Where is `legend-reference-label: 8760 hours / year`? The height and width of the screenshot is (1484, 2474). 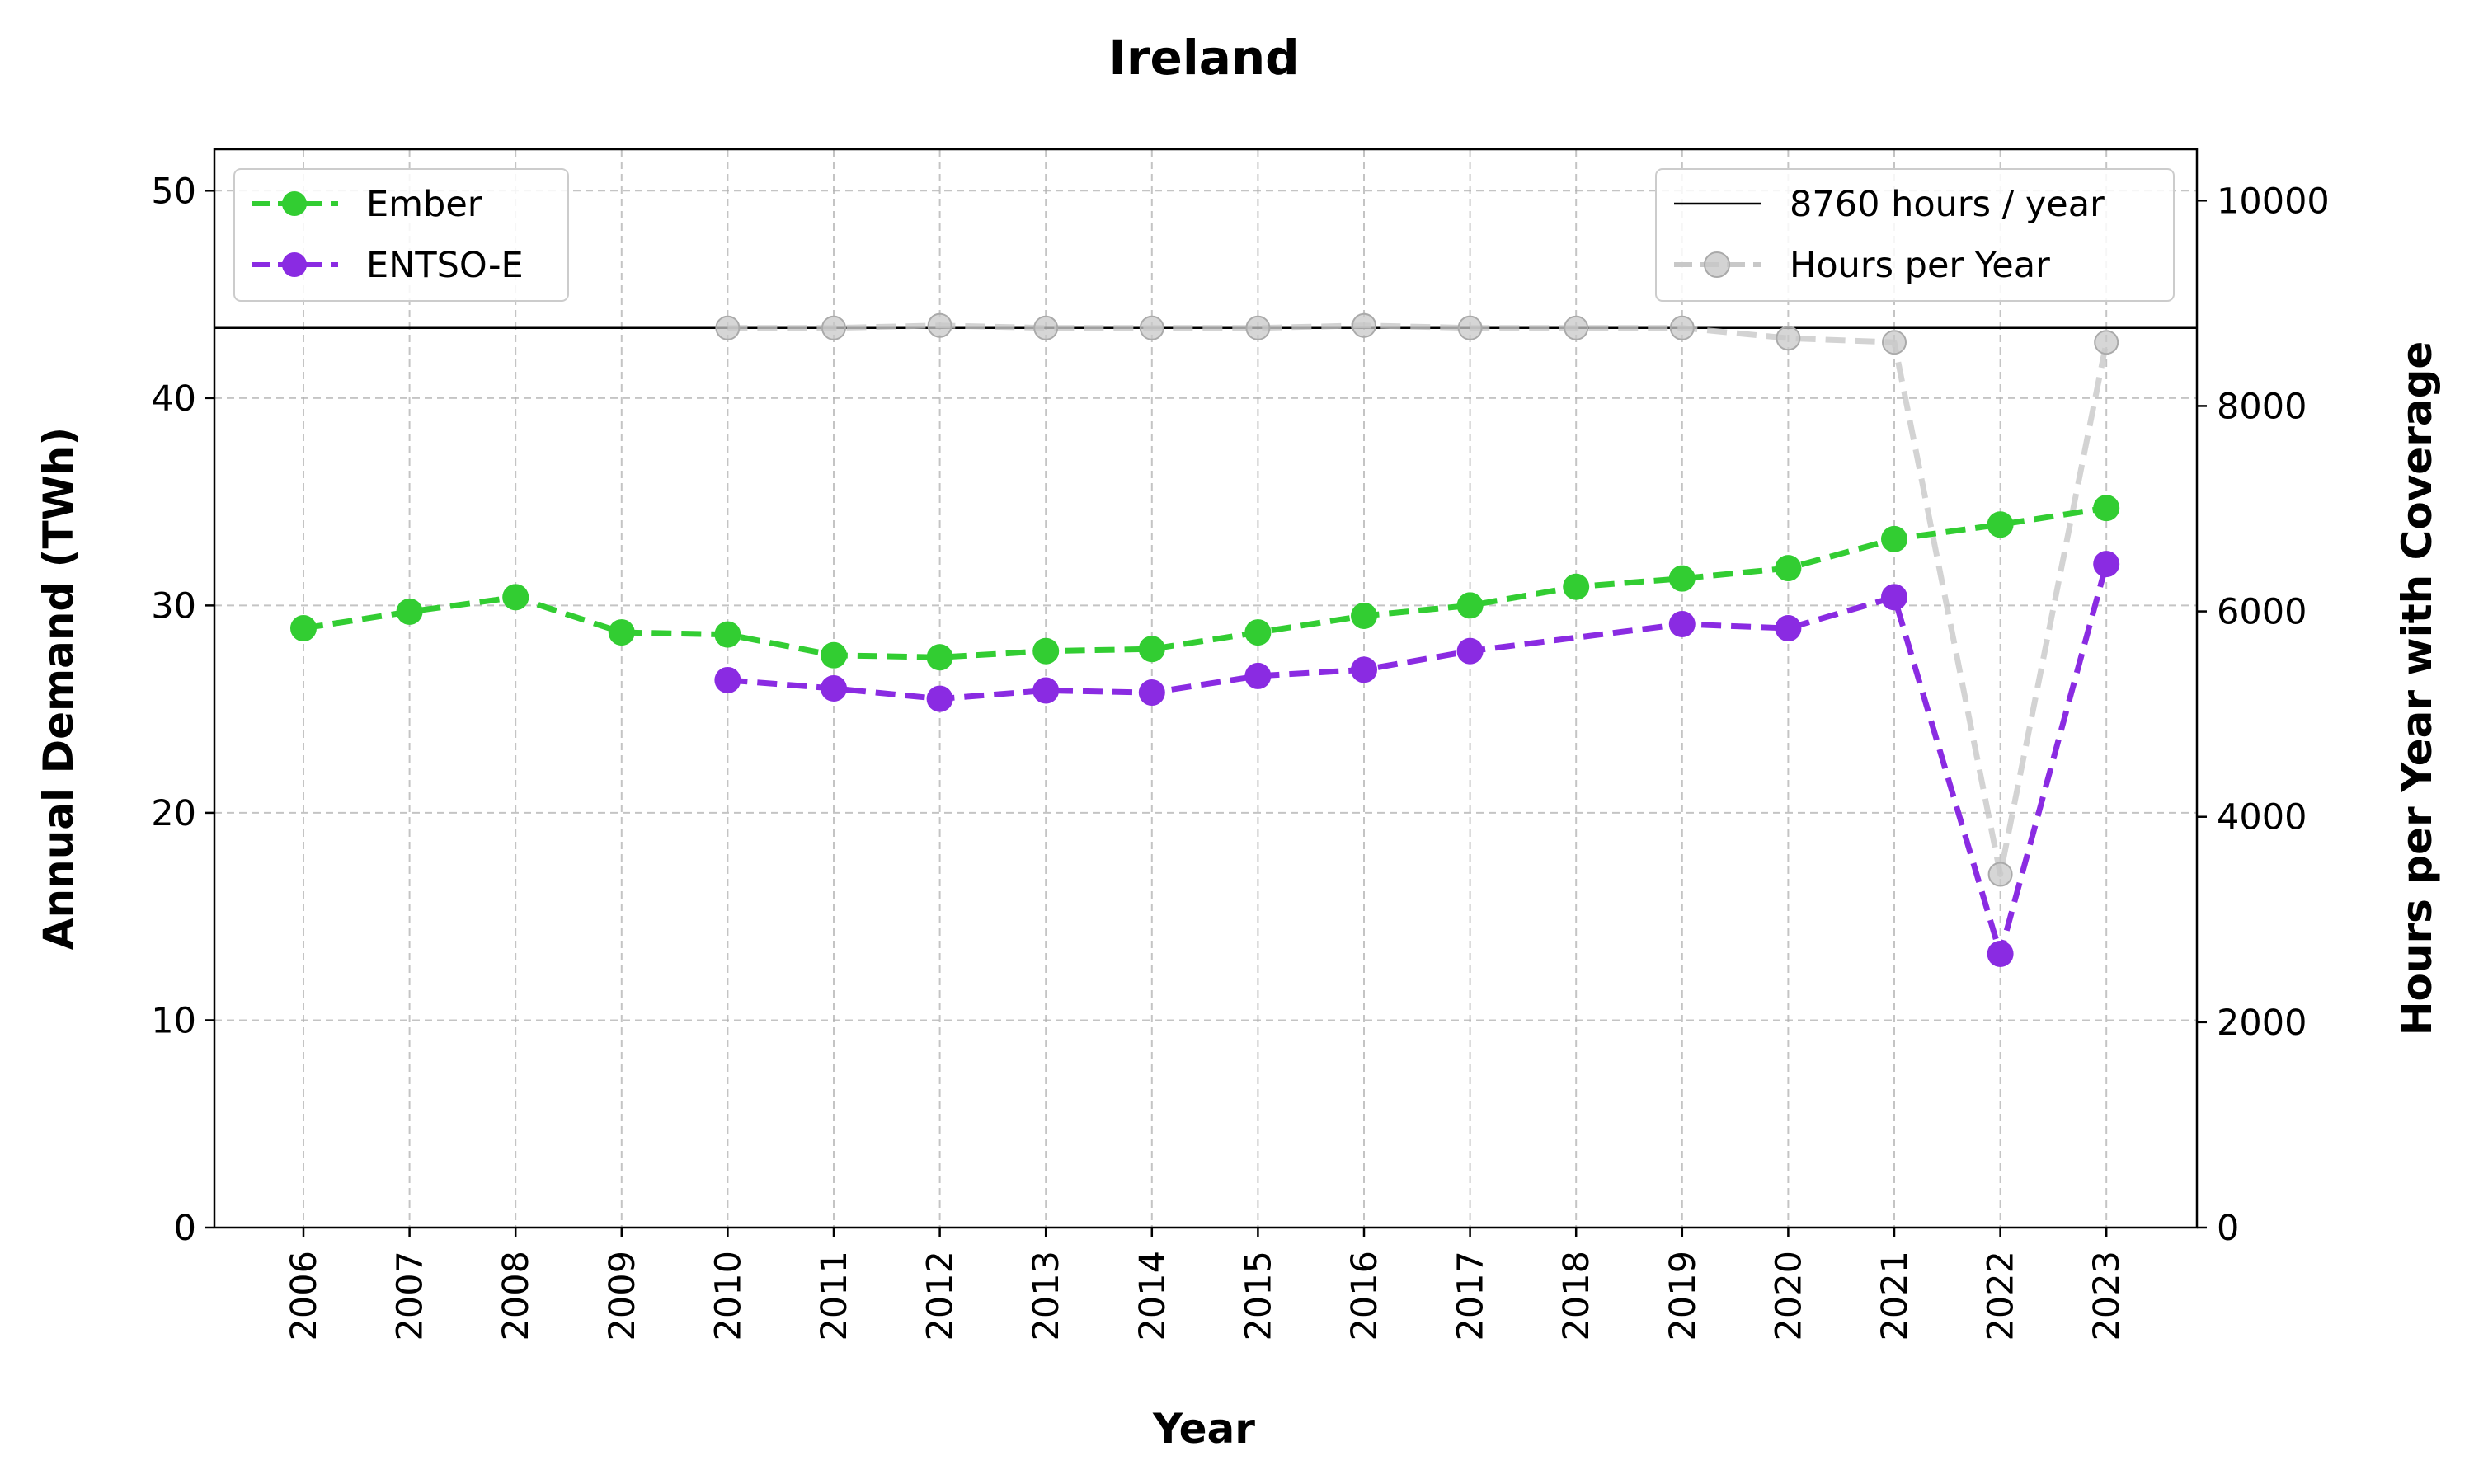
legend-reference-label: 8760 hours / year is located at coordinates (1947, 204).